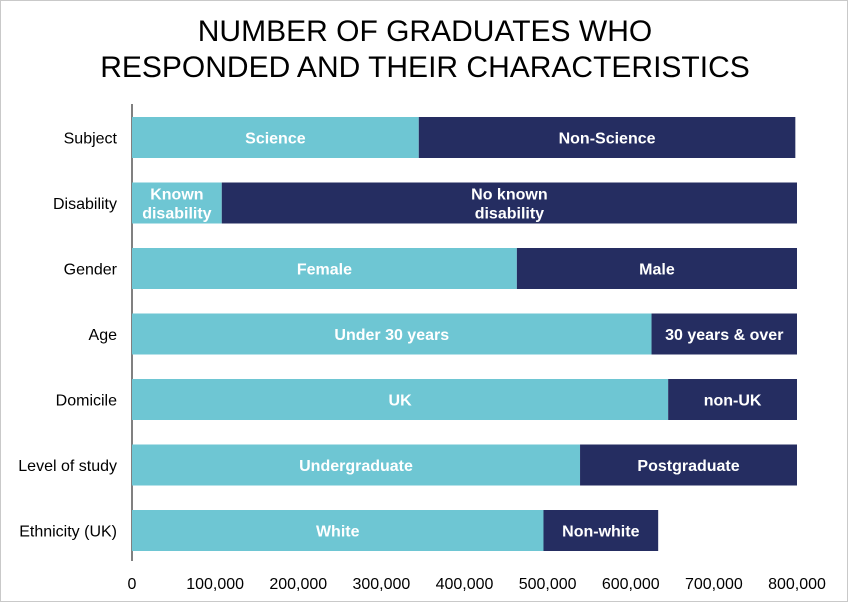  What do you see at coordinates (797, 584) in the screenshot?
I see `x-tick-label: 800,000` at bounding box center [797, 584].